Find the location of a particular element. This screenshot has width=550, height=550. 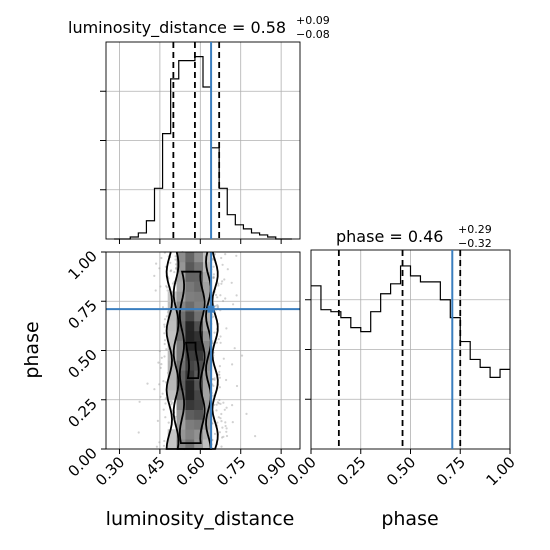

hist2-title-plus: +0.29 is located at coordinates (475, 229).